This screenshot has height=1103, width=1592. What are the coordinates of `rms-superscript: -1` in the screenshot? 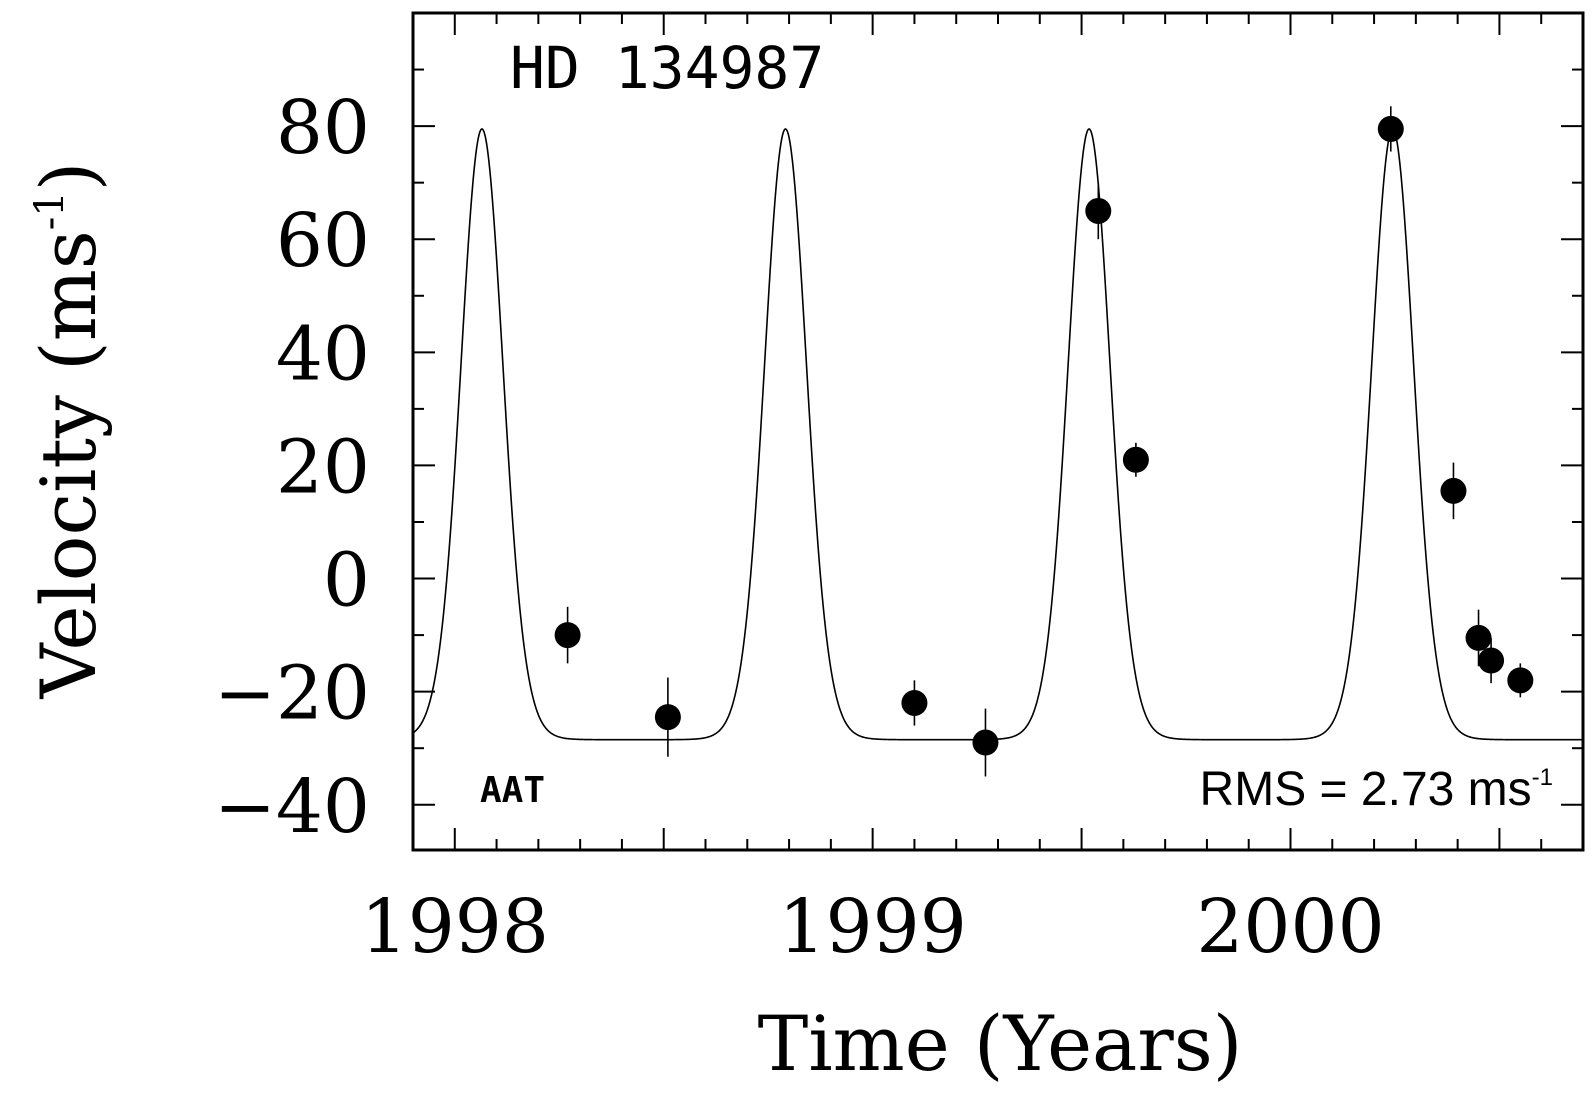 It's located at (1542, 777).